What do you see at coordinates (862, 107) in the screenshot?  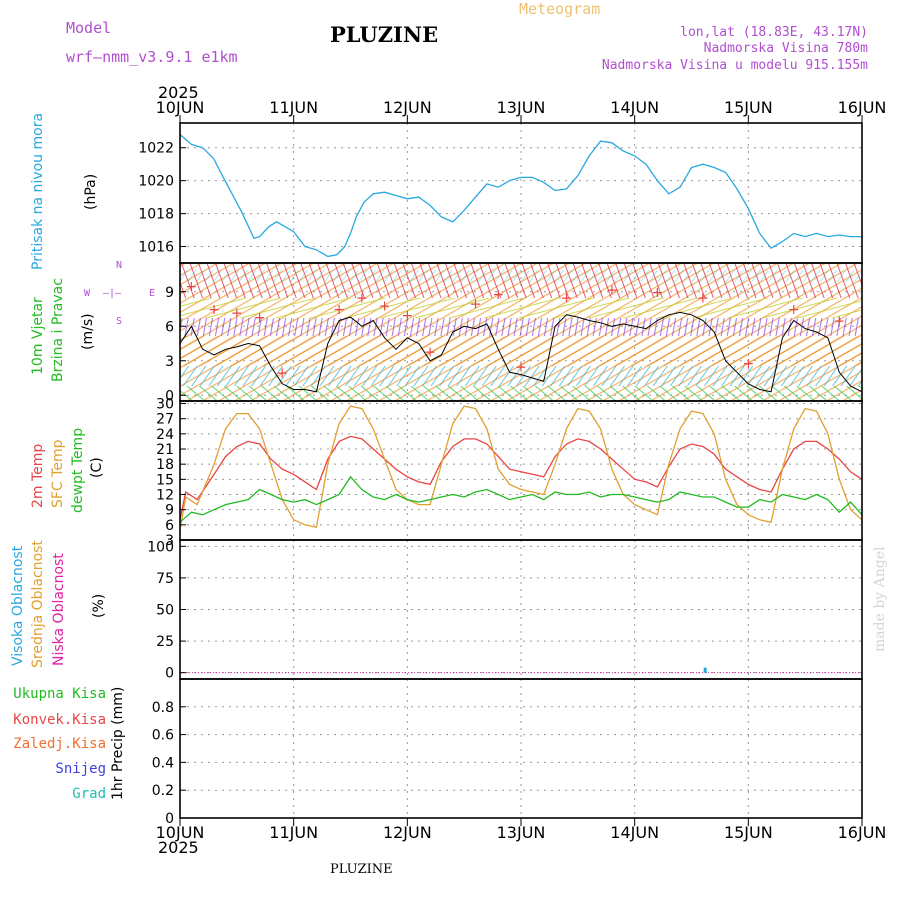 I see `xtick-label-top: 16JUN` at bounding box center [862, 107].